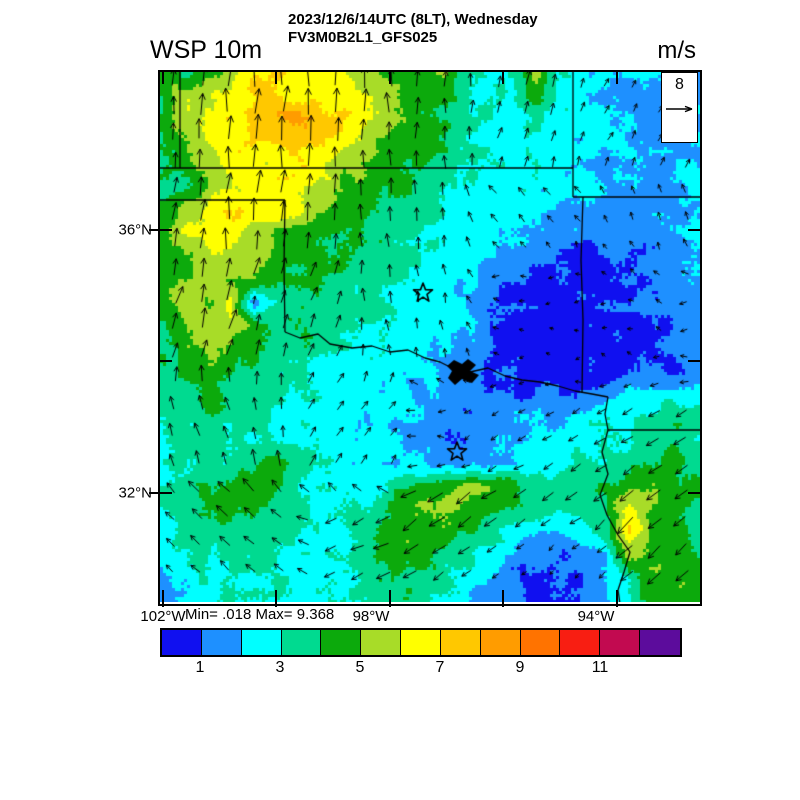  I want to click on title-datetime: 2023/12/6/14UTC (8LT), Wednesday, so click(413, 19).